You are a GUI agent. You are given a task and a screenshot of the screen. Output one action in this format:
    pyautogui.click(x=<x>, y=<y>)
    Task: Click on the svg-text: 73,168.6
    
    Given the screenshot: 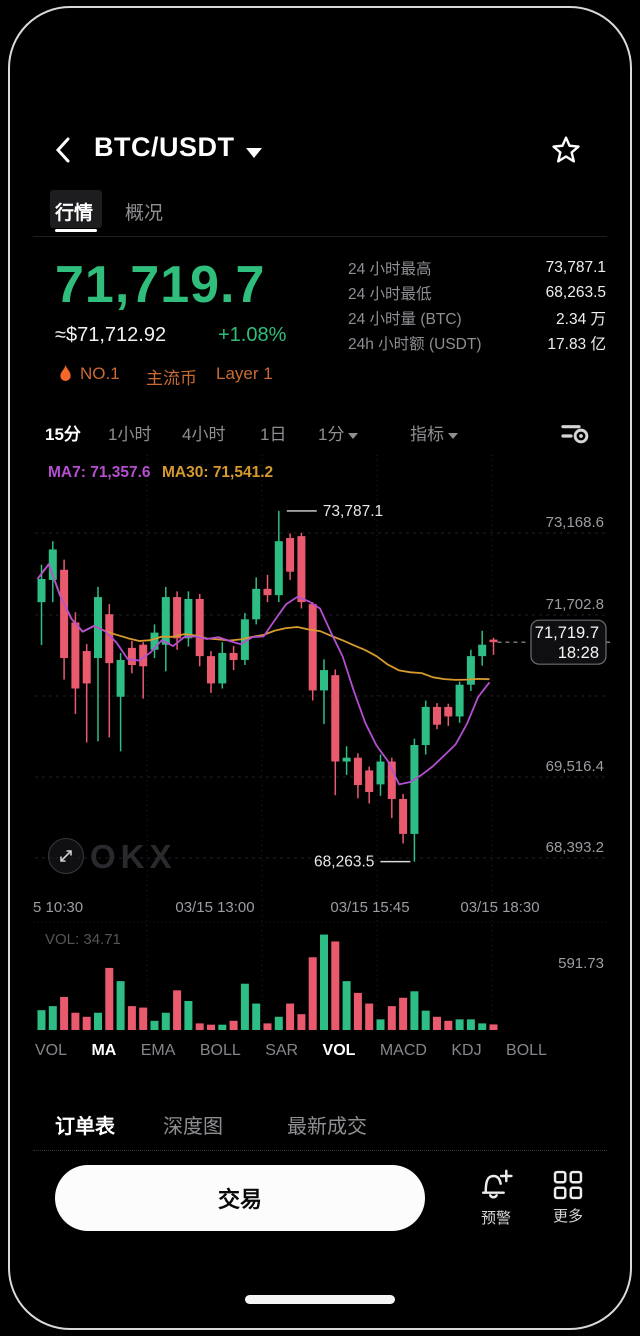 What is the action you would take?
    pyautogui.click(x=575, y=522)
    